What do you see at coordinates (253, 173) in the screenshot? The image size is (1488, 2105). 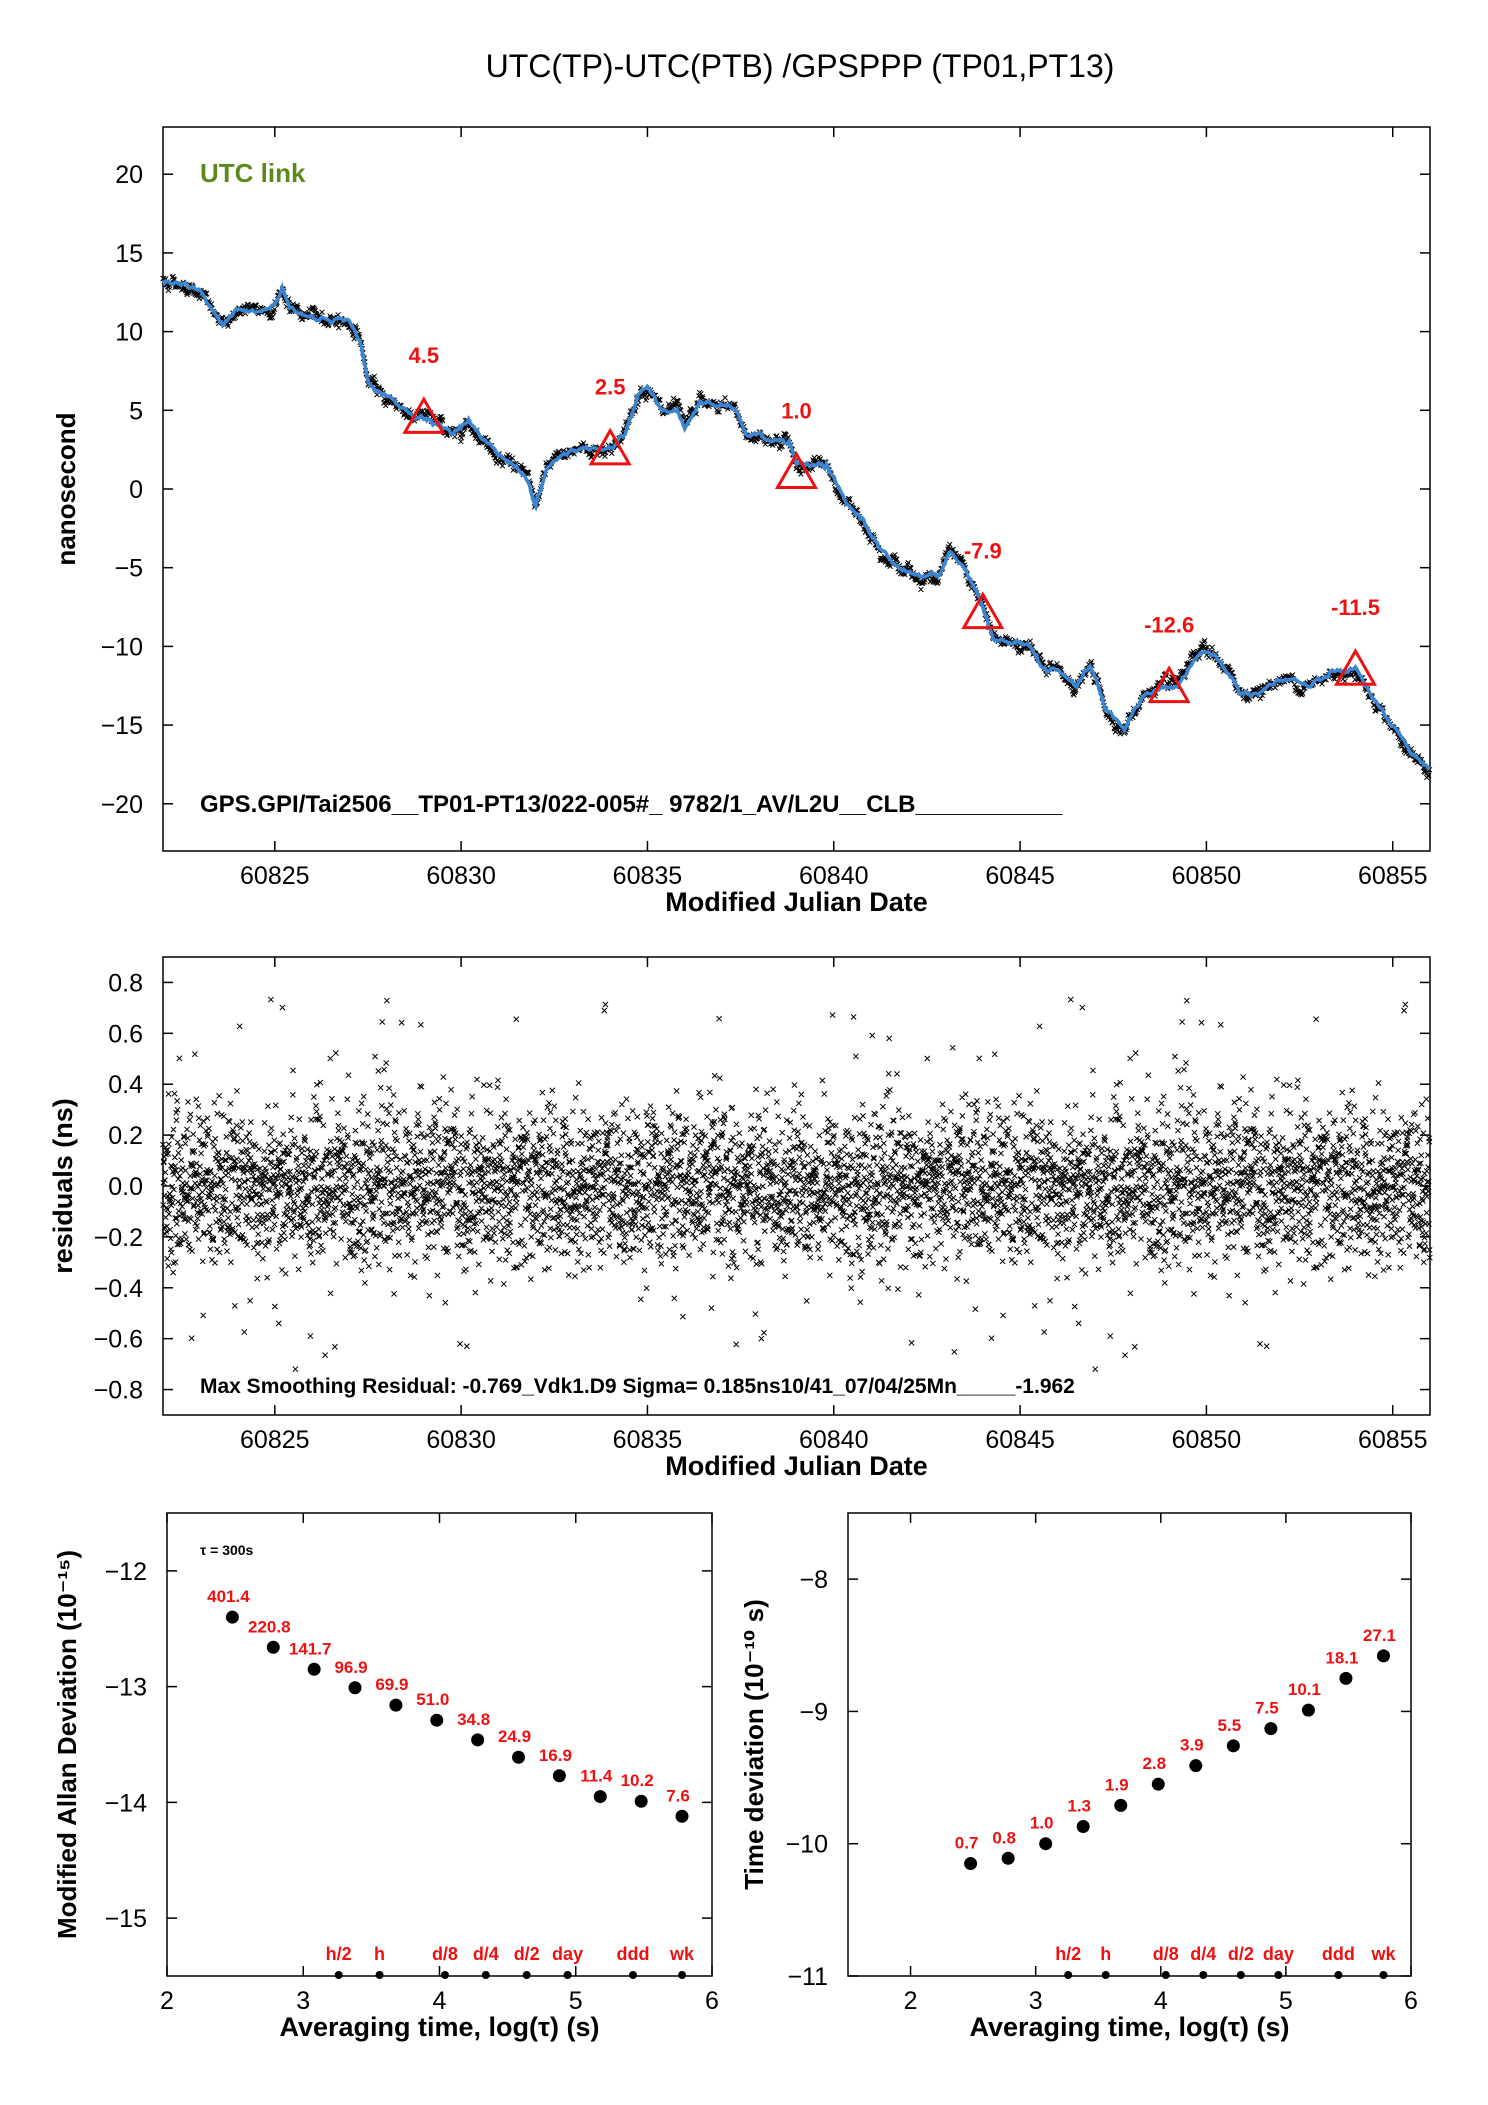 I see `utc-link-badge: UTC link` at bounding box center [253, 173].